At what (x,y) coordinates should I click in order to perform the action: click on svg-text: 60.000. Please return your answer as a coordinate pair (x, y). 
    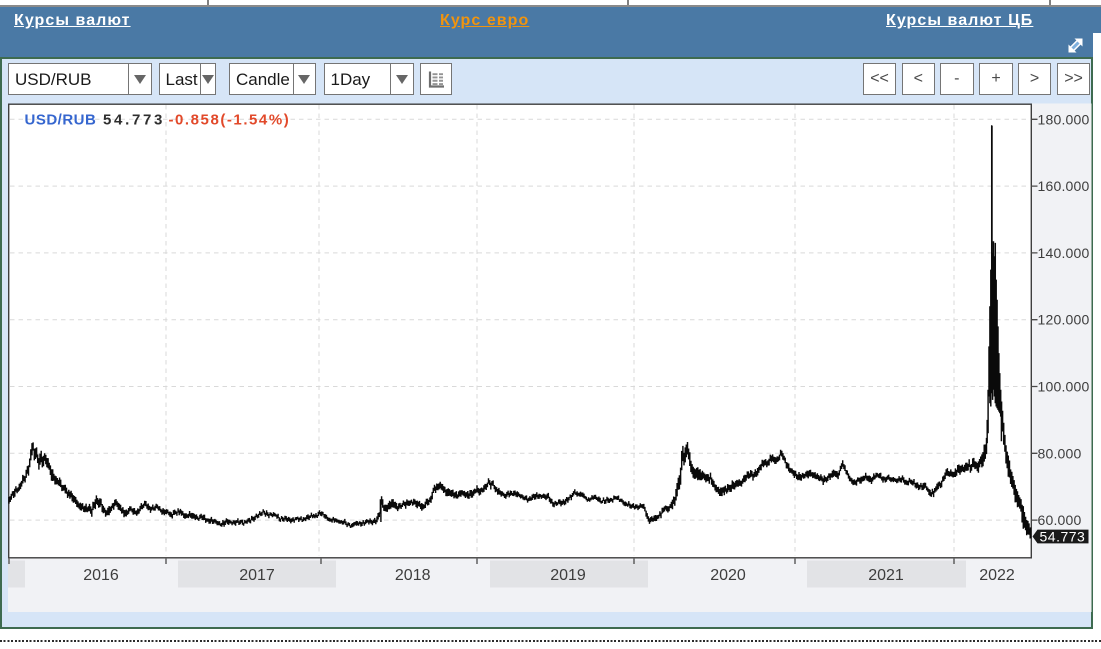
    Looking at the image, I should click on (1060, 520).